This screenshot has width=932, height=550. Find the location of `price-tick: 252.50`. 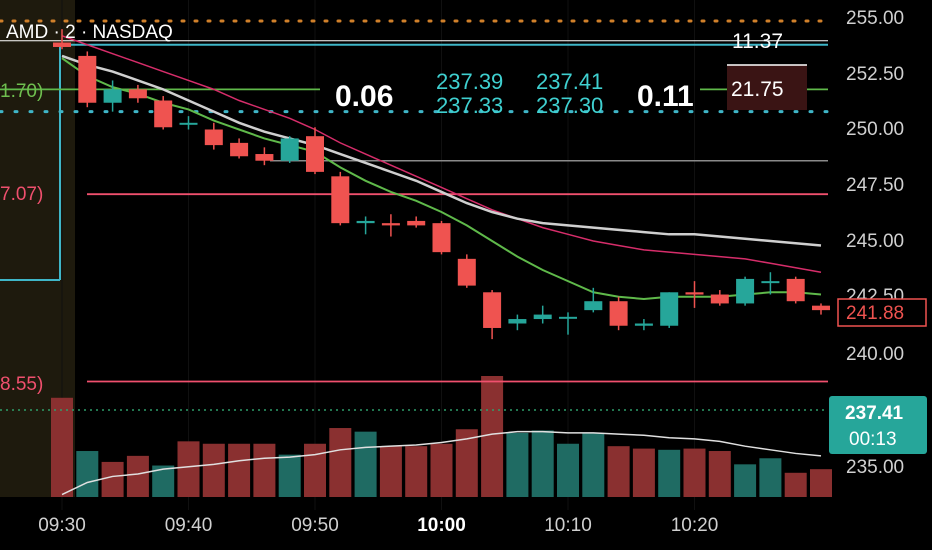

price-tick: 252.50 is located at coordinates (875, 74).